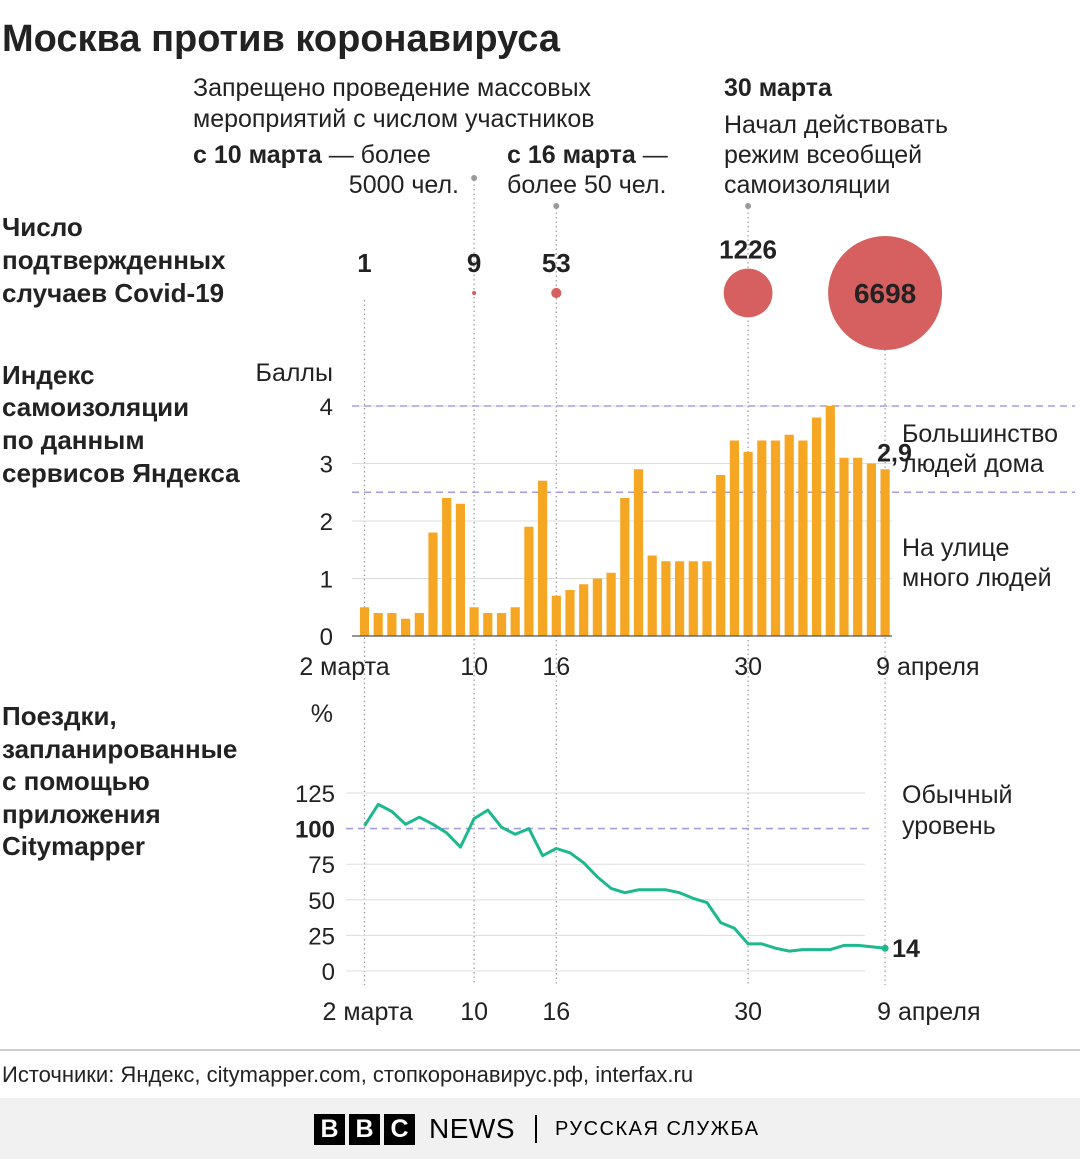 This screenshot has width=1080, height=1159. I want to click on event-intro-line-2: мероприятий с числом участников, so click(394, 119).